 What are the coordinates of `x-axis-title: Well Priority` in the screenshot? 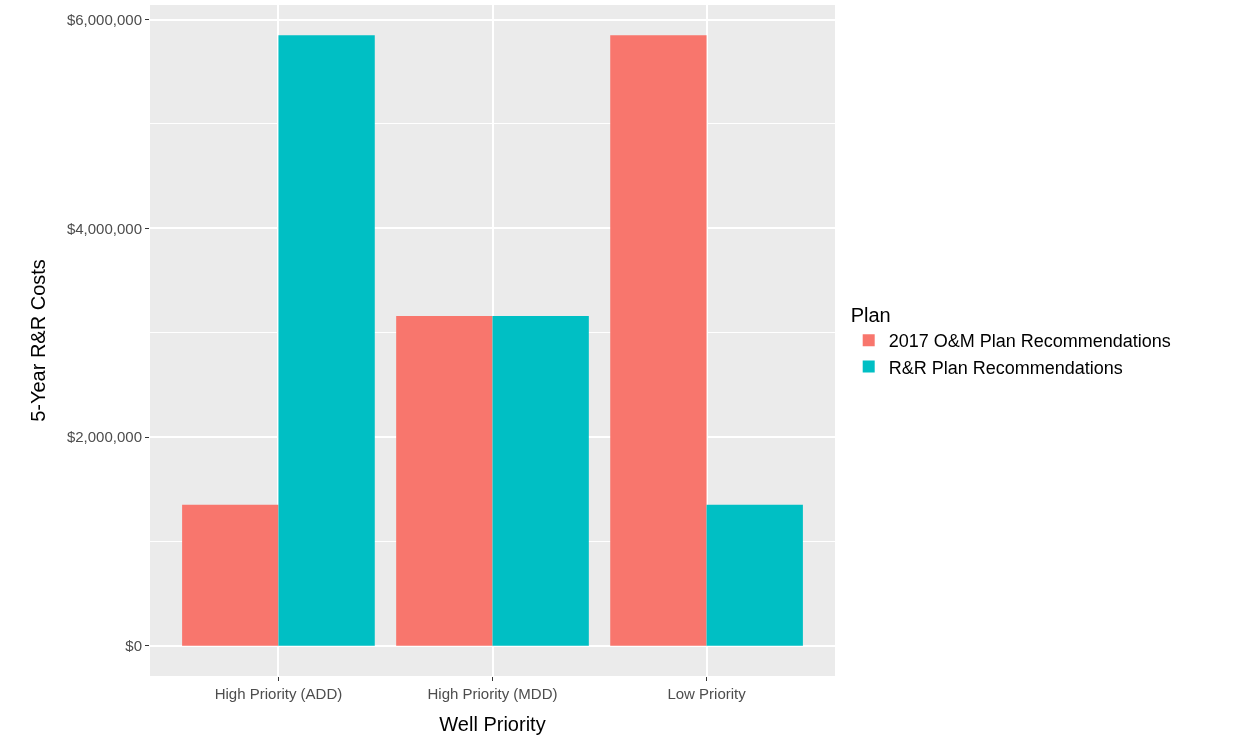 It's located at (492, 723).